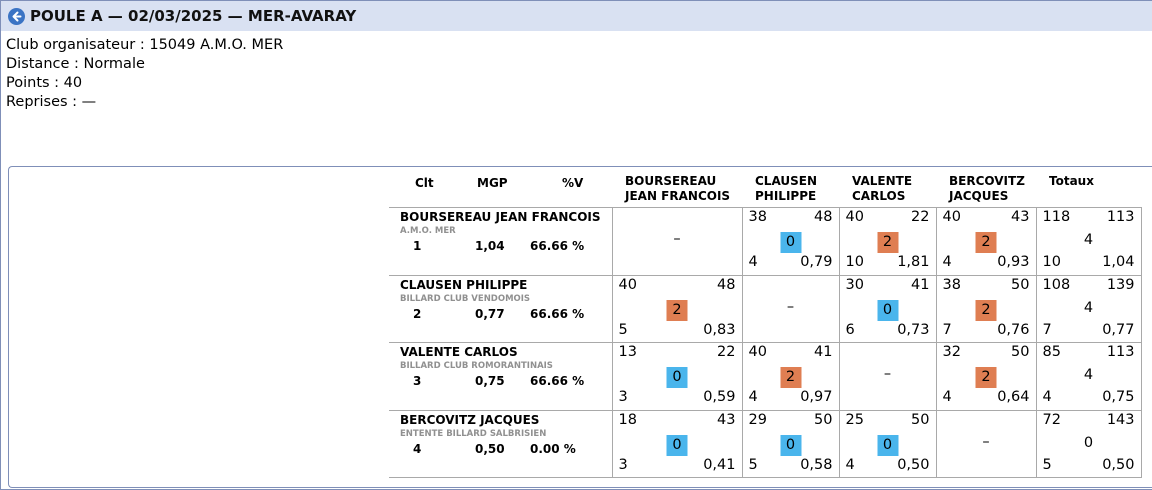 This screenshot has height=490, width=1152. I want to click on match-average: 0,73, so click(913, 329).